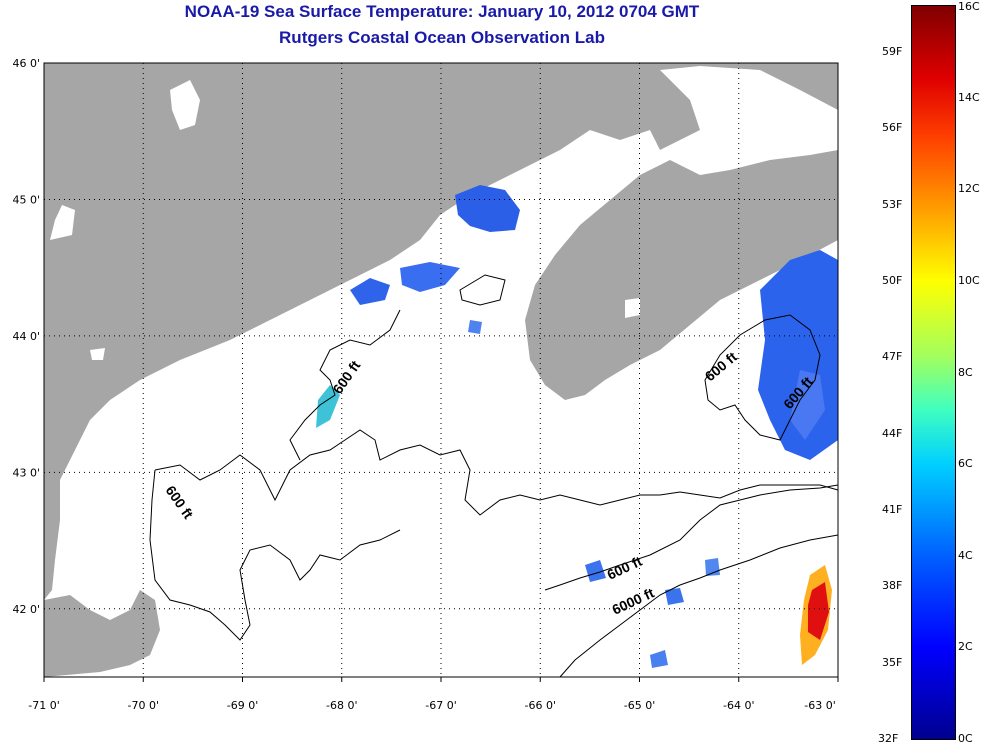 Image resolution: width=984 pixels, height=754 pixels. I want to click on lon-label: -67 0', so click(441, 705).